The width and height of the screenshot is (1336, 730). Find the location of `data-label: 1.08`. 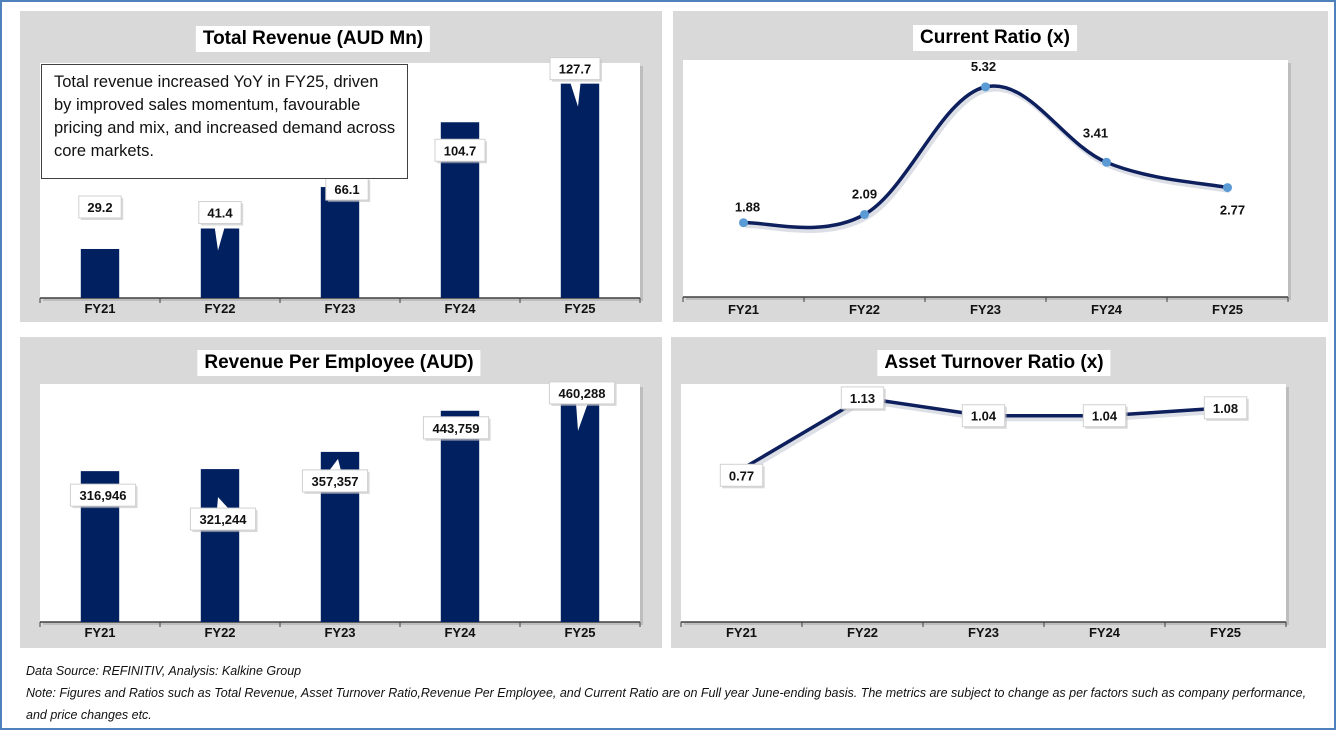

data-label: 1.08 is located at coordinates (1225, 408).